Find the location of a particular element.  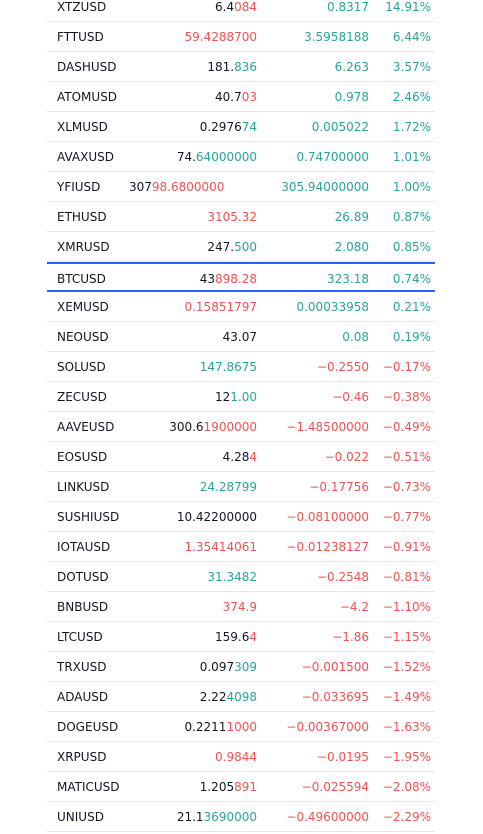

last-price: 181.836 is located at coordinates (232, 67).